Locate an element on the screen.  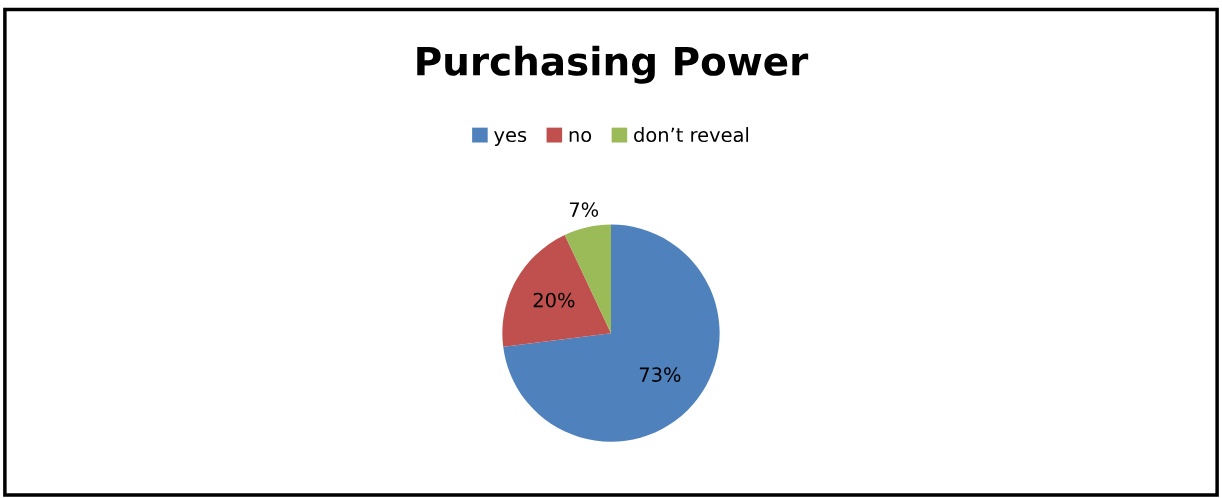
legend-label: yes is located at coordinates (510, 138).